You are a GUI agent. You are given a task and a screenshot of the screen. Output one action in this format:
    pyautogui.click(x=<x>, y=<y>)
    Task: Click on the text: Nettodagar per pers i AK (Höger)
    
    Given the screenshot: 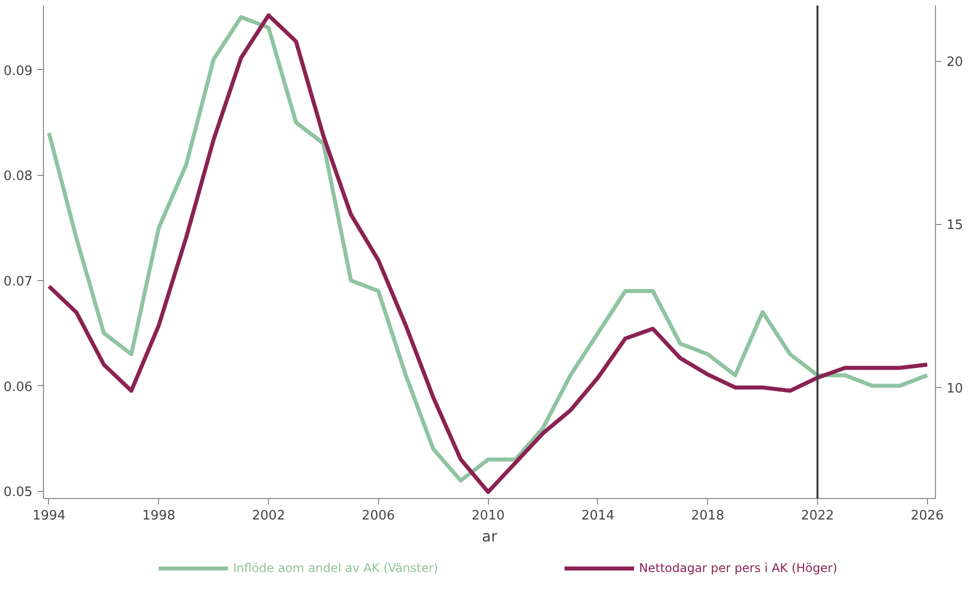 What is the action you would take?
    pyautogui.click(x=738, y=568)
    